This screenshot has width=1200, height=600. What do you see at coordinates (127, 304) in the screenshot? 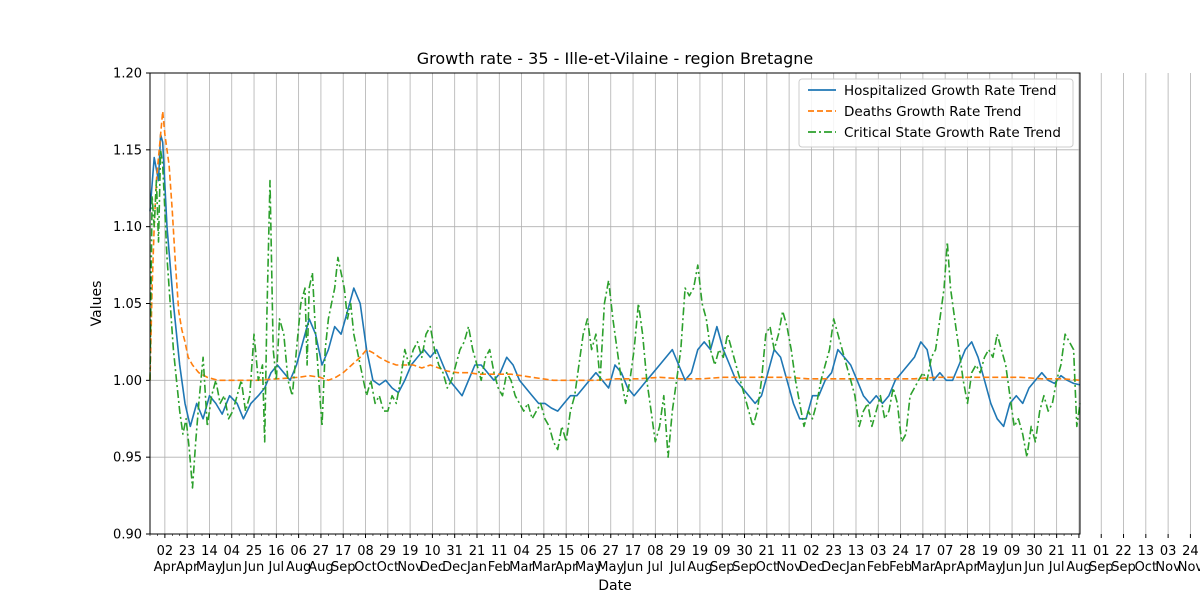
I see `y-tick-label: 1.05` at bounding box center [127, 304].